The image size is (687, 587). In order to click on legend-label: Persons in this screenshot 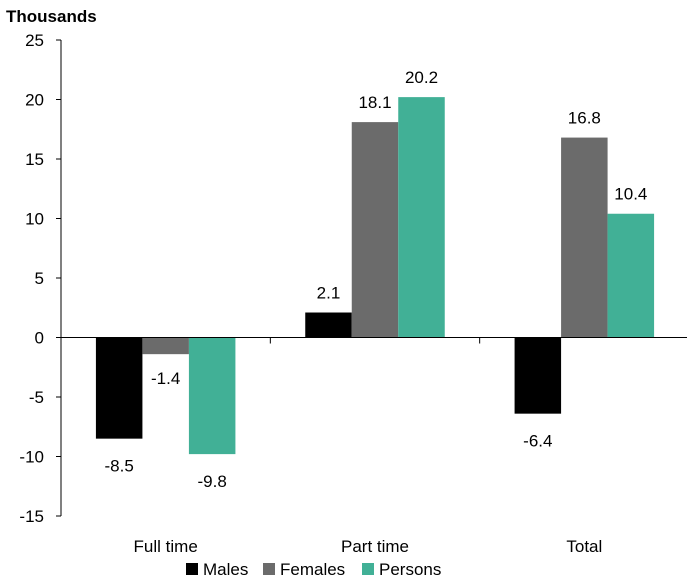, I will do `click(410, 569)`.